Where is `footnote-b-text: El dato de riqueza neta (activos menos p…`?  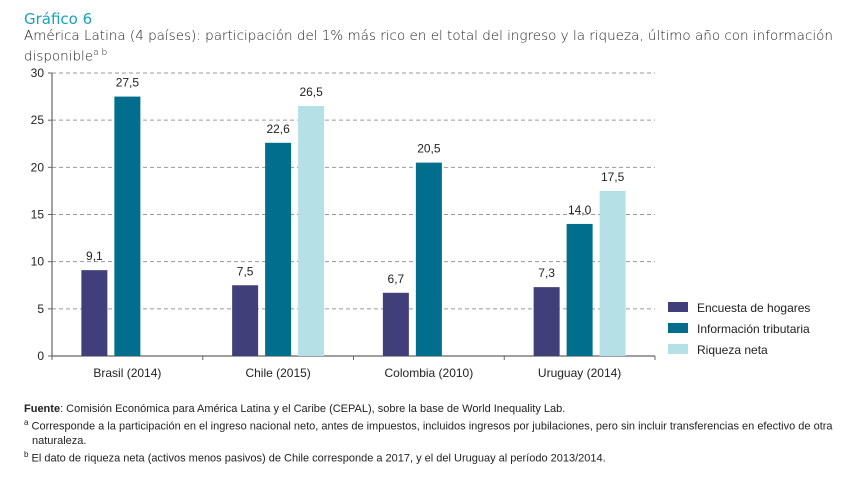 footnote-b-text: El dato de riqueza neta (activos menos p… is located at coordinates (317, 458).